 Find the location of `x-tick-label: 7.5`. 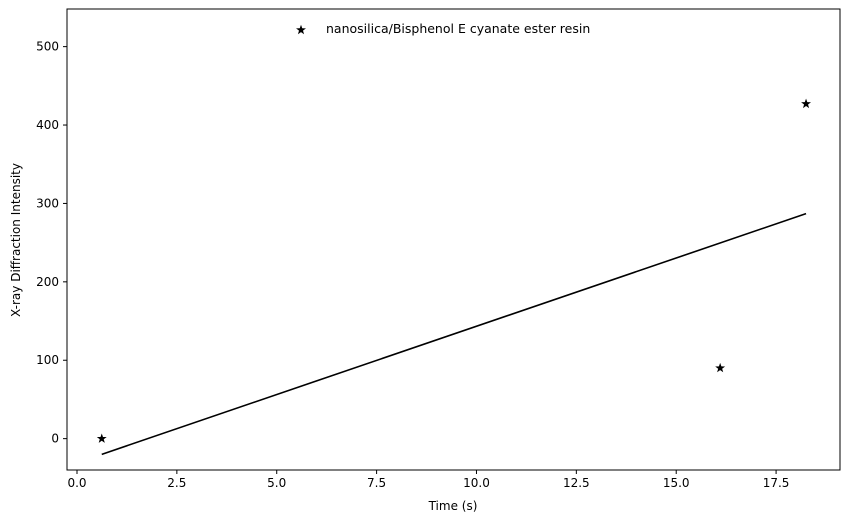

x-tick-label: 7.5 is located at coordinates (376, 483).